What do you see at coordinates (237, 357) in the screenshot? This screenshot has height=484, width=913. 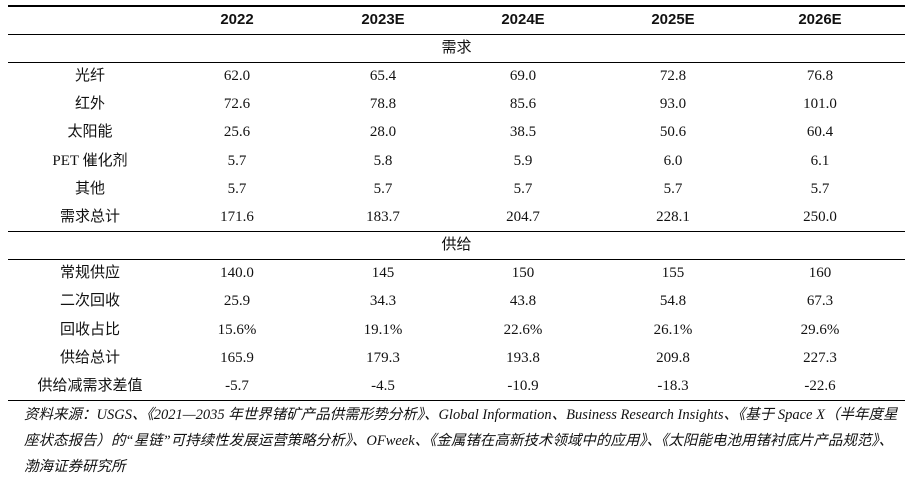 I see `table-cell: 165.9` at bounding box center [237, 357].